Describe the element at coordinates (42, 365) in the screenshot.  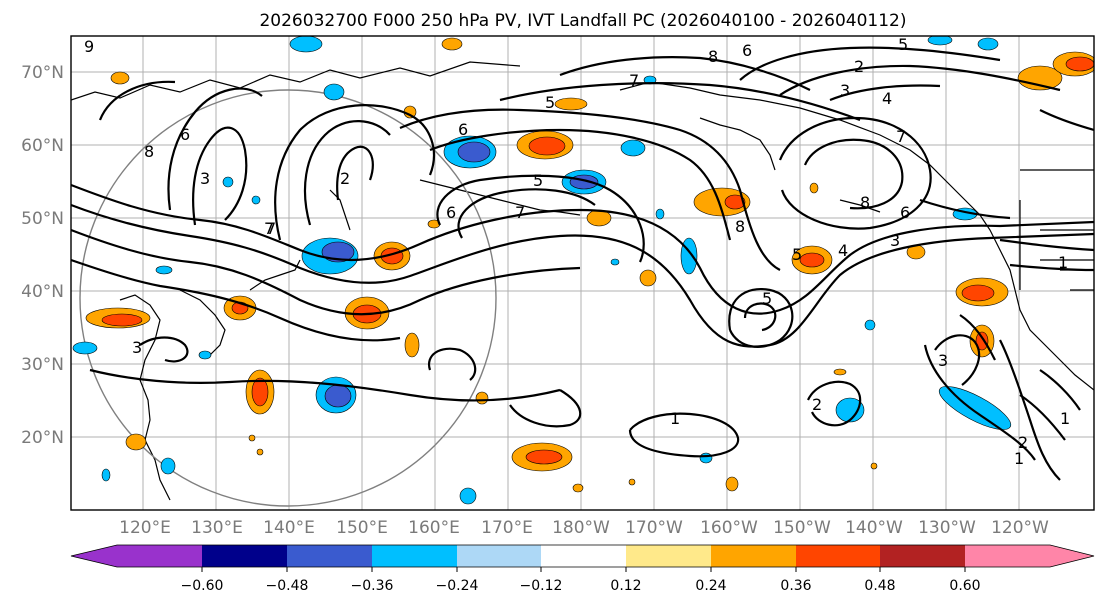
I see `lat-label: 30°N` at that location.